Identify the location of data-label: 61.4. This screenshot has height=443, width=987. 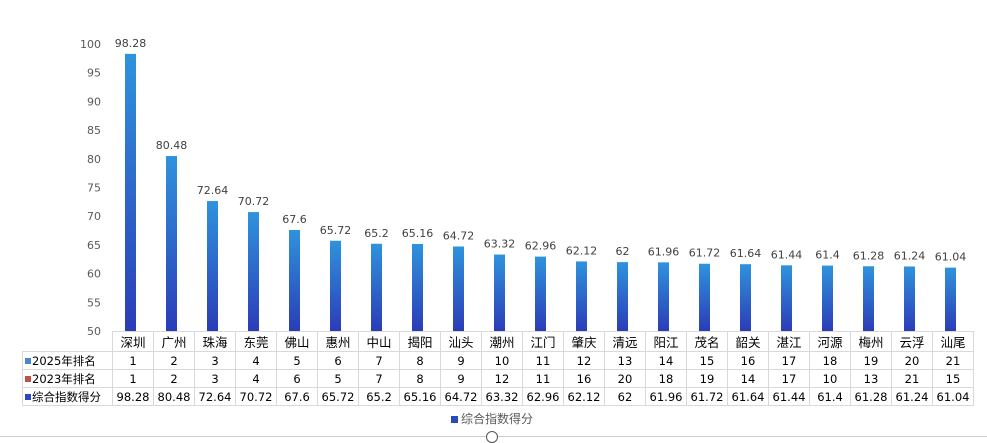
(827, 255).